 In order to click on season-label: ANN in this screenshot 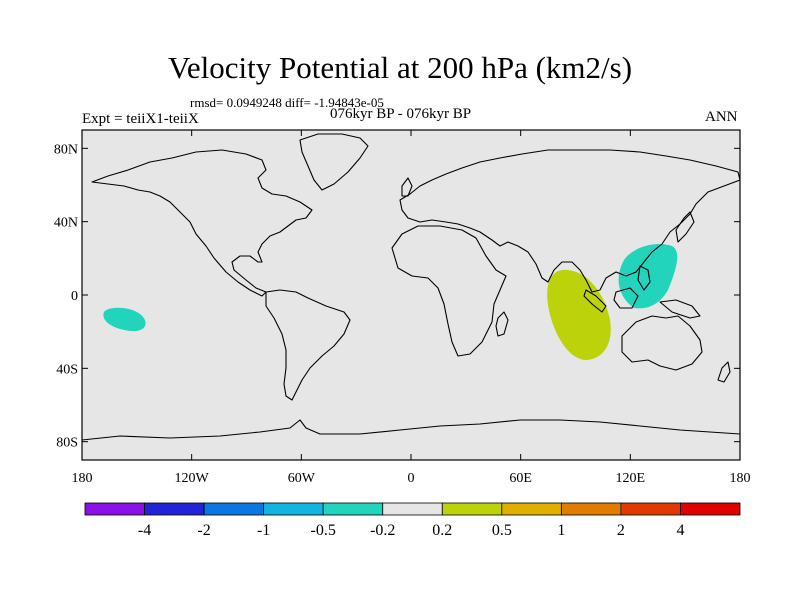, I will do `click(721, 117)`.